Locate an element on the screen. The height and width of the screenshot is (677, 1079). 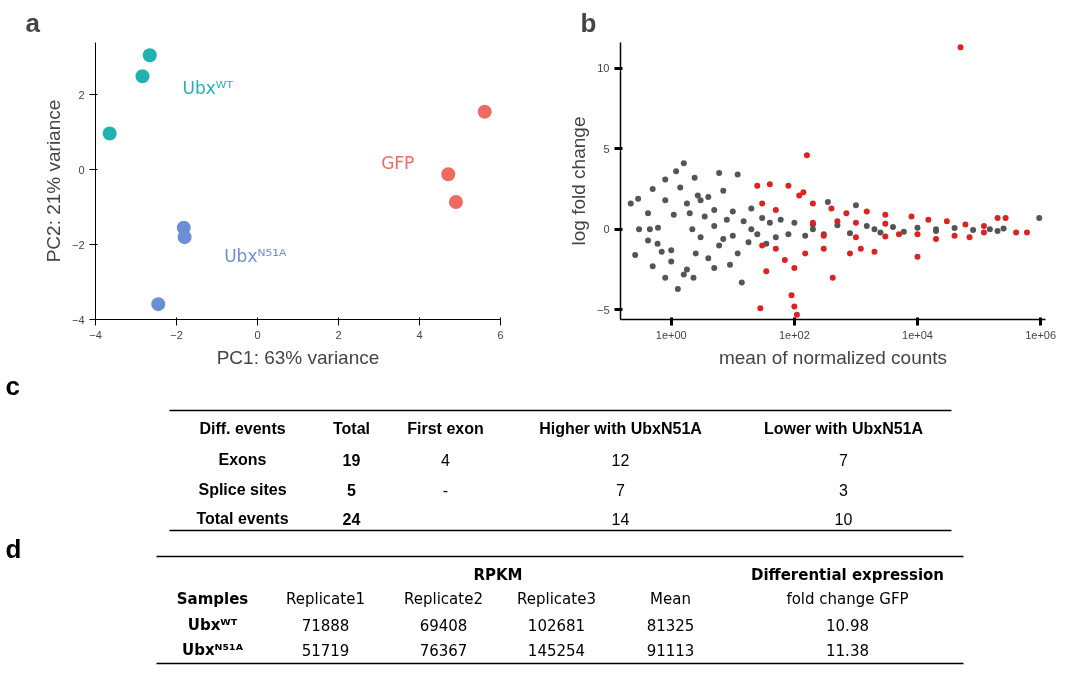
series-label: GFP is located at coordinates (398, 162).